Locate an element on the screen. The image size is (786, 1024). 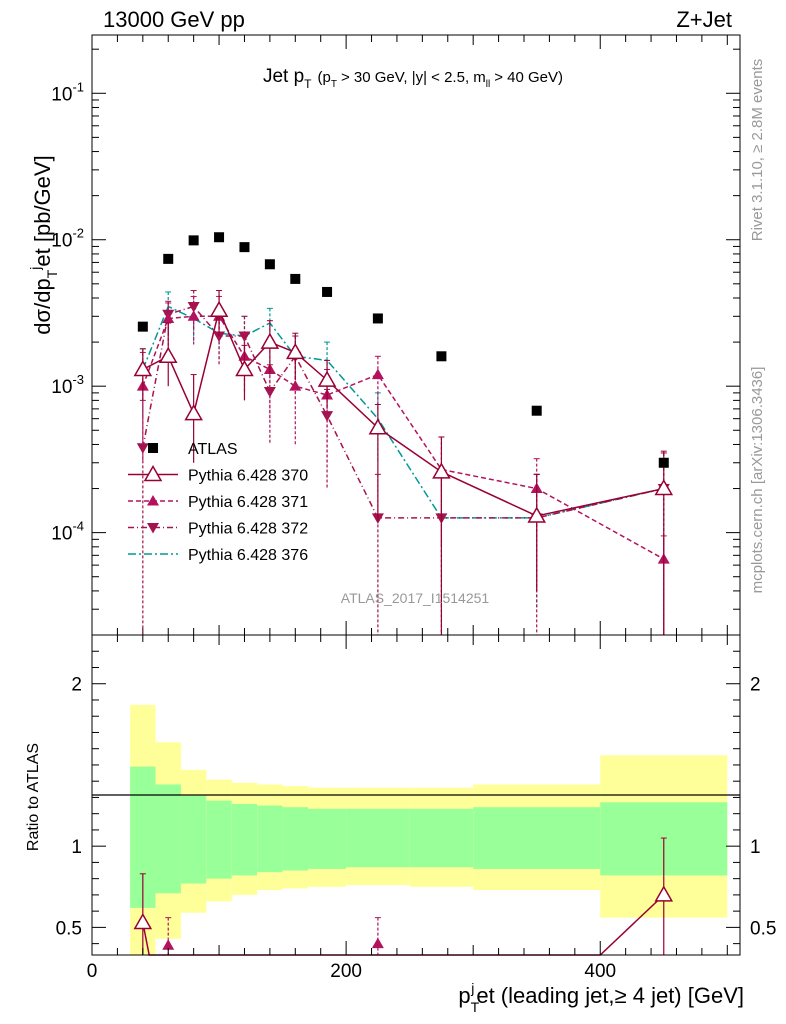
ratio-y-tick-label-right: 2 is located at coordinates (755, 685).